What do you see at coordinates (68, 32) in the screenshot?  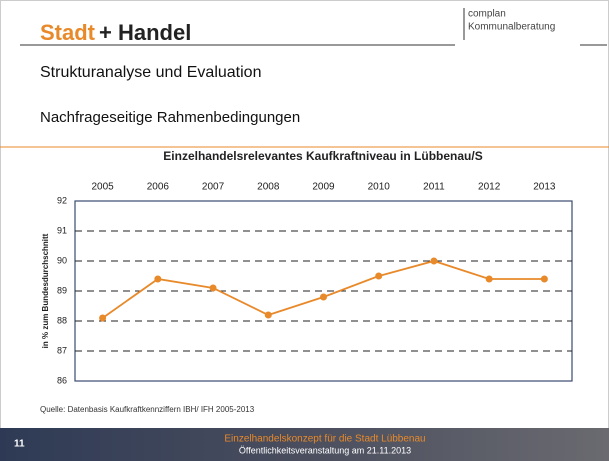 I see `logo-part: Stadt` at bounding box center [68, 32].